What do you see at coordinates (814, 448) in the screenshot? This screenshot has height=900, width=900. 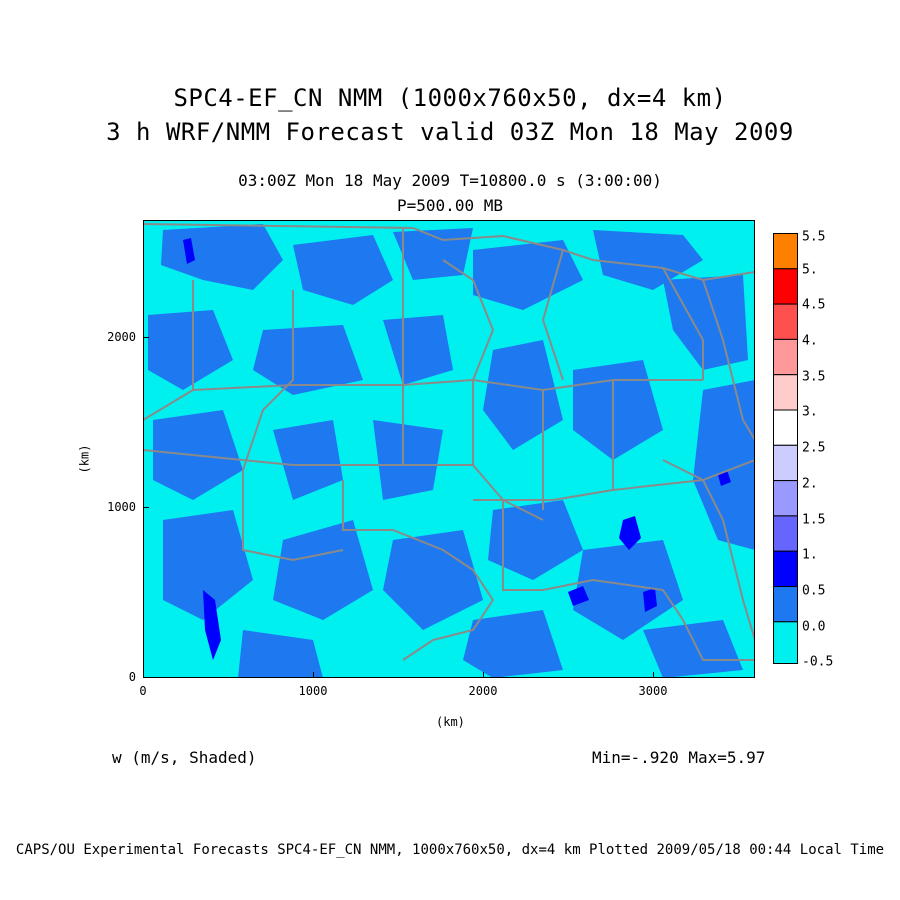 I see `colorbar-label-2.5: 2.5` at bounding box center [814, 448].